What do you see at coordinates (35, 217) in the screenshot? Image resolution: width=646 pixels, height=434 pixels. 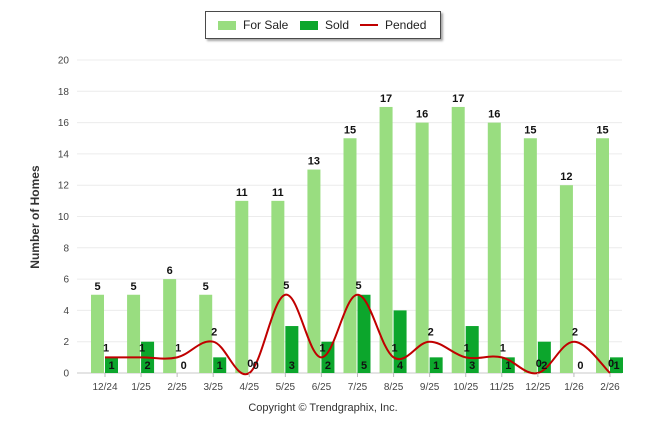 I see `y-axis-label: Number of Homes` at bounding box center [35, 217].